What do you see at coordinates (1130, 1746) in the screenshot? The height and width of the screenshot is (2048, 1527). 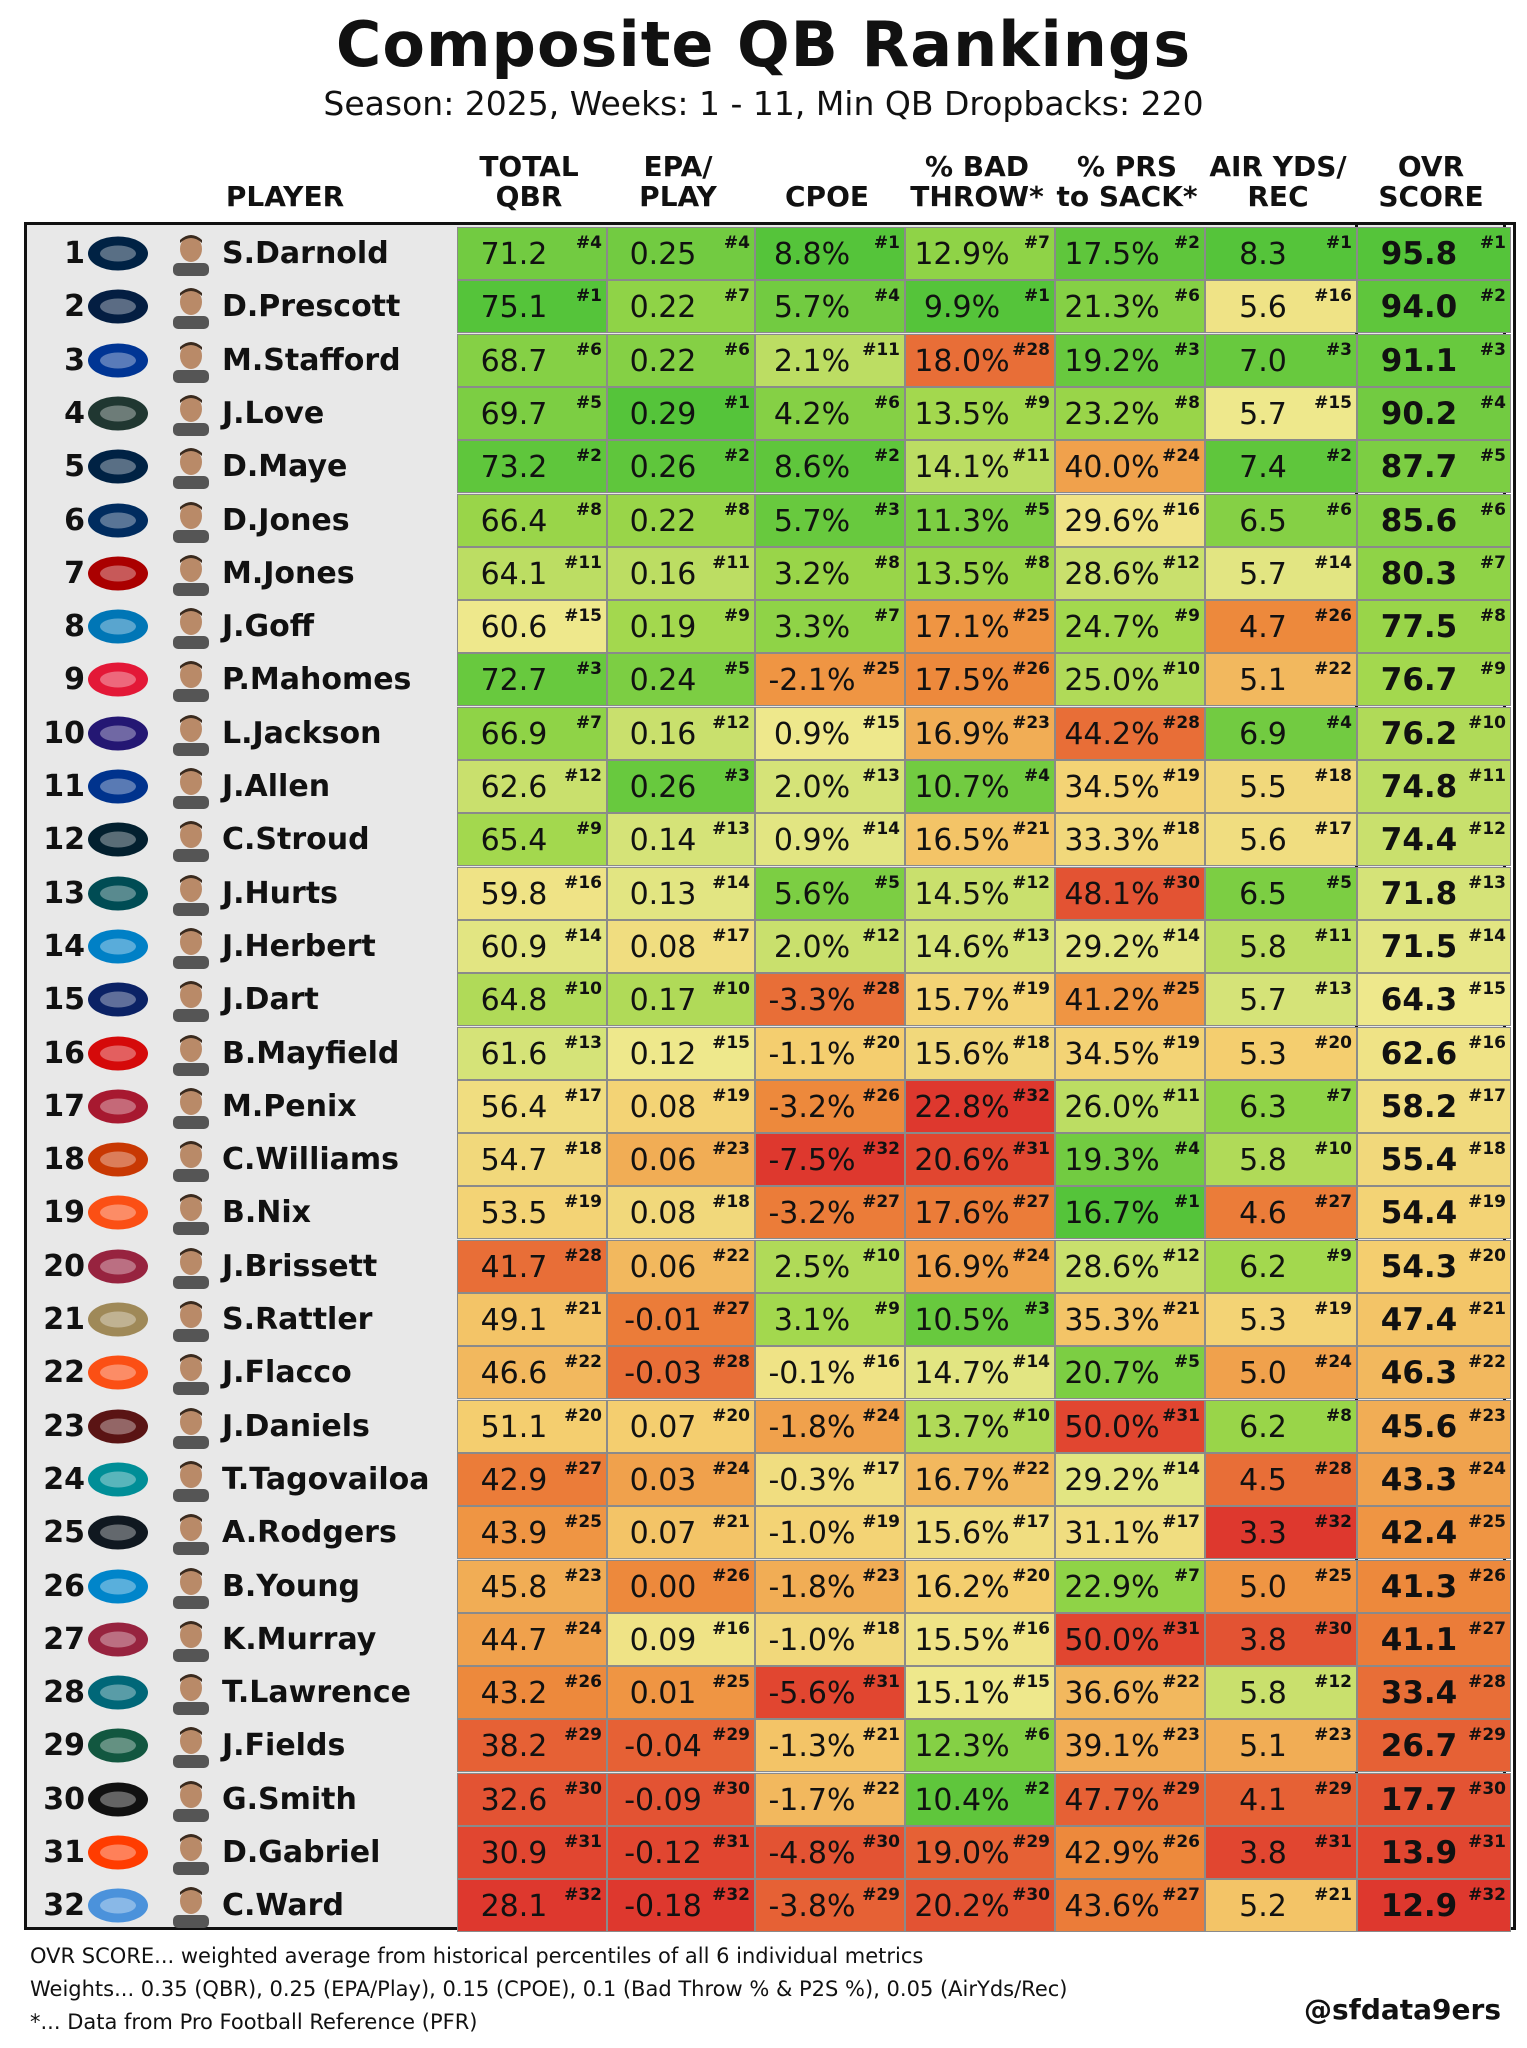 I see `cell-prs: 39.1% #23` at bounding box center [1130, 1746].